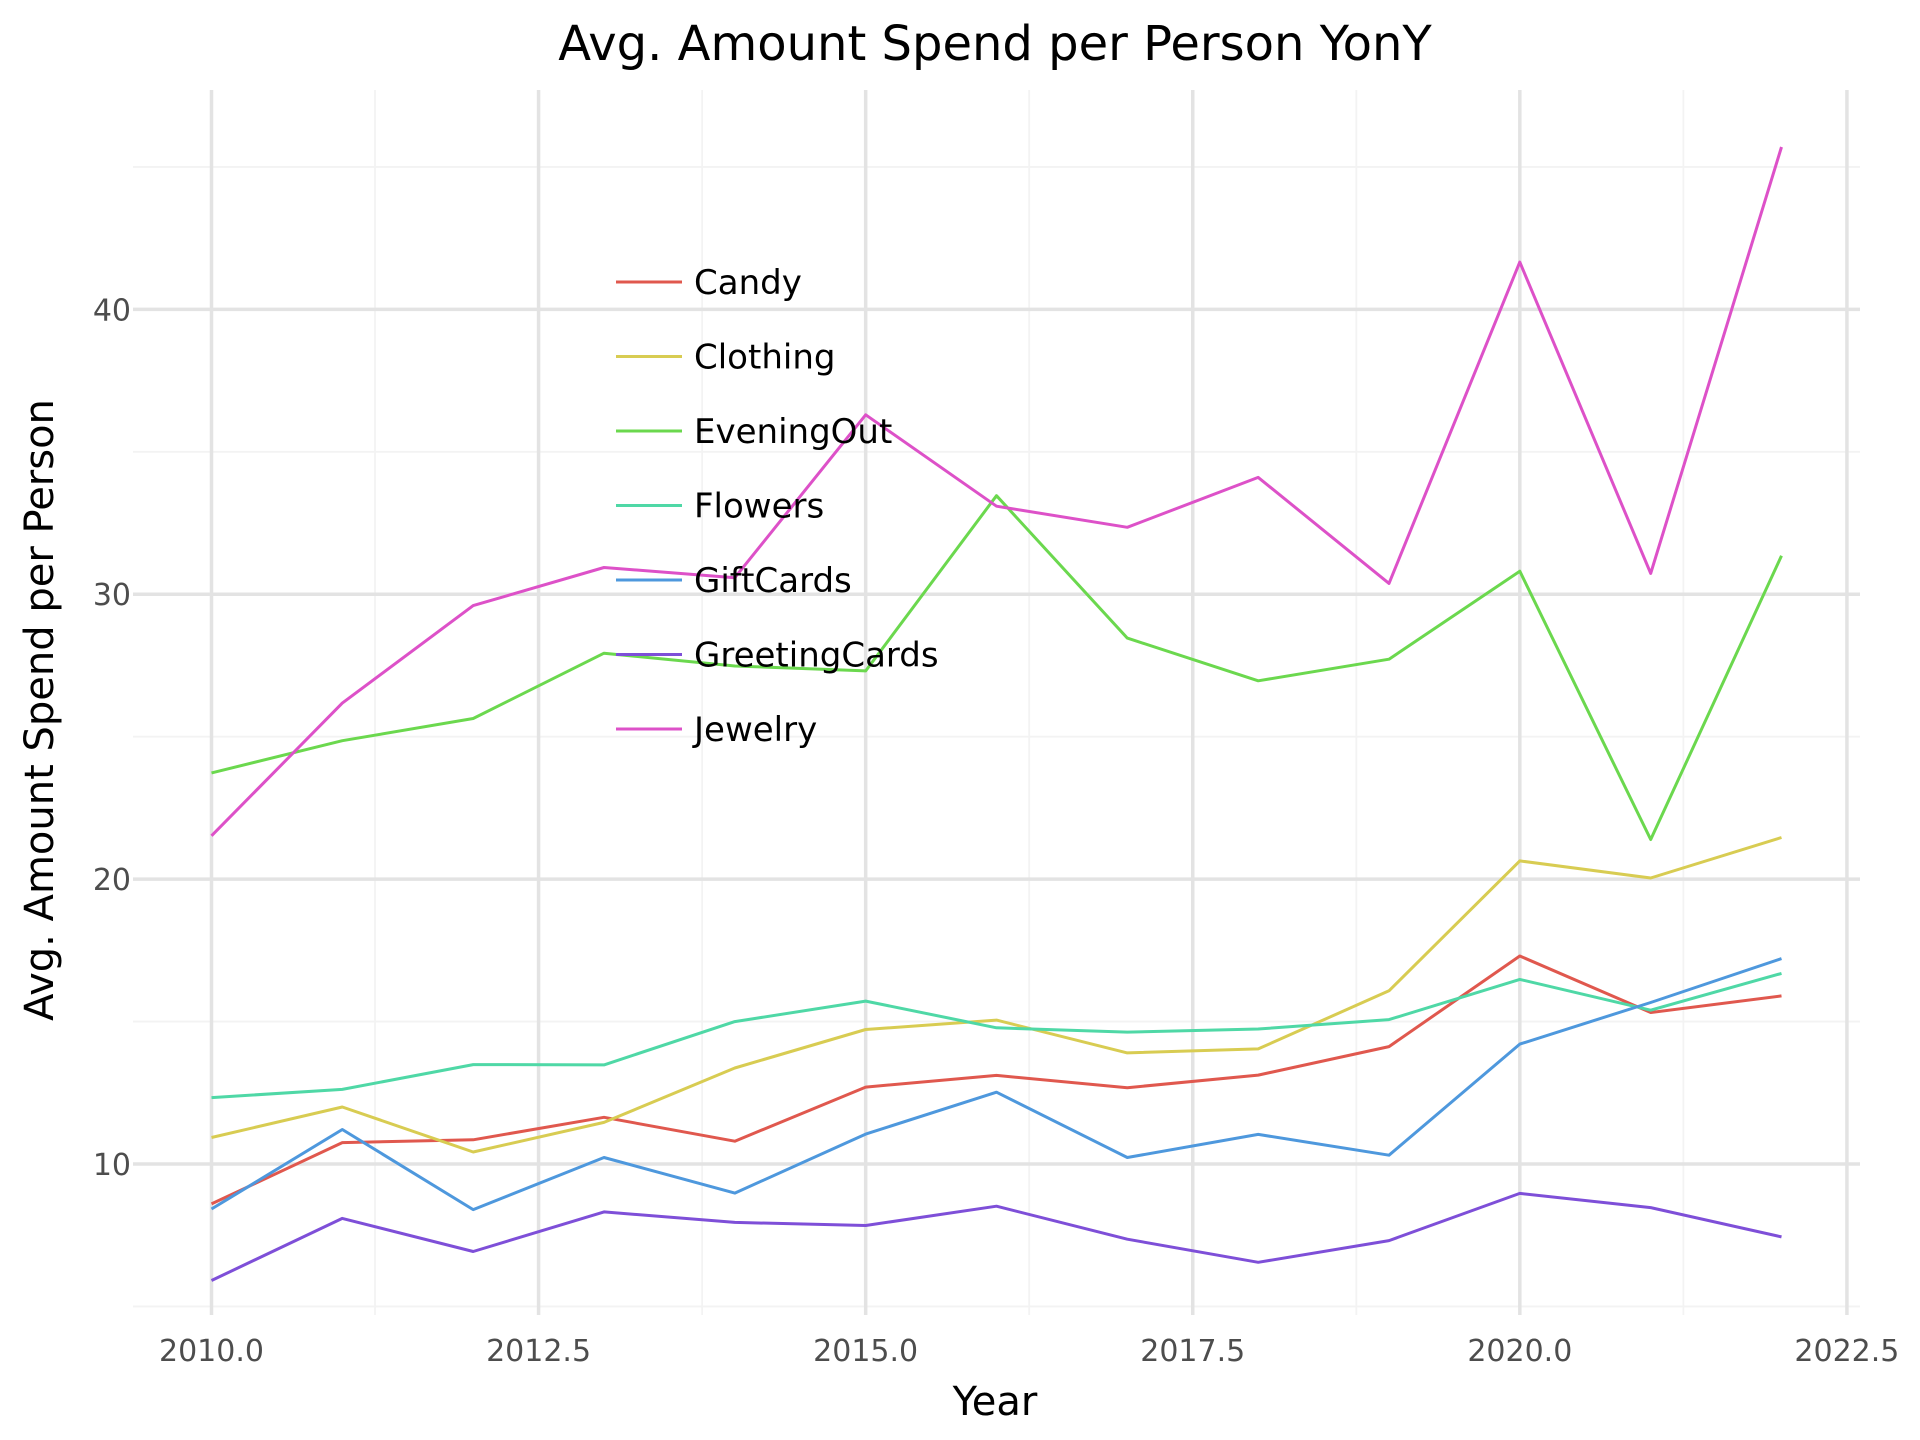  Describe the element at coordinates (1519, 1351) in the screenshot. I see `x-tick-label: 2020.0` at that location.